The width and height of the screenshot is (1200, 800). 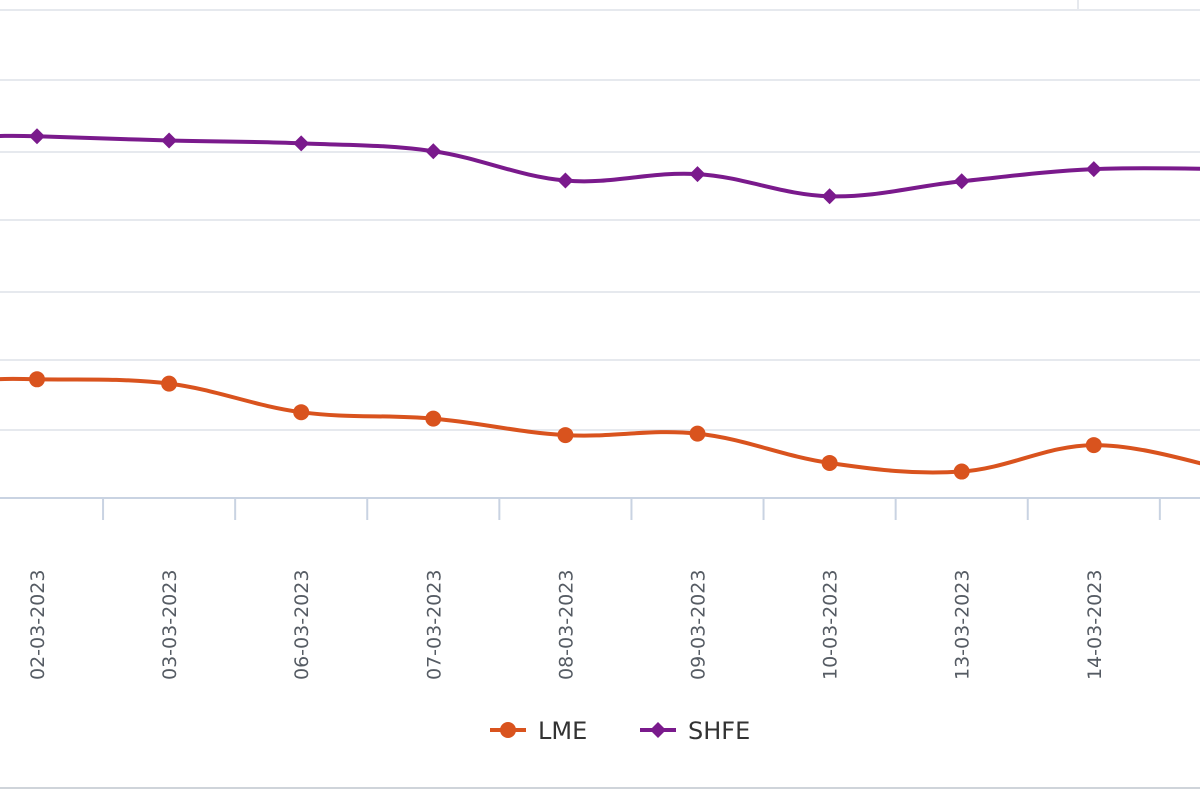 I want to click on series-line-lme, so click(x=600, y=425).